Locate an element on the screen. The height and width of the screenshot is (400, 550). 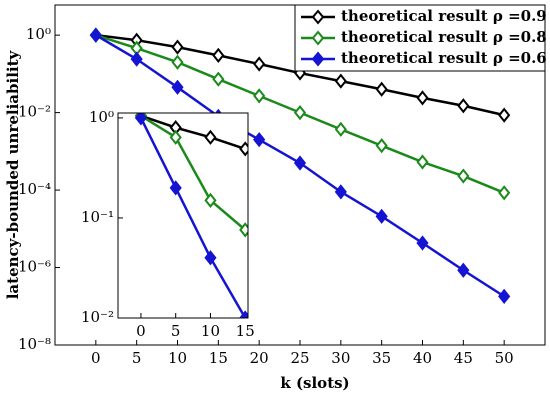
y-axis-label: latency-bounded unreliability is located at coordinates (13, 174).